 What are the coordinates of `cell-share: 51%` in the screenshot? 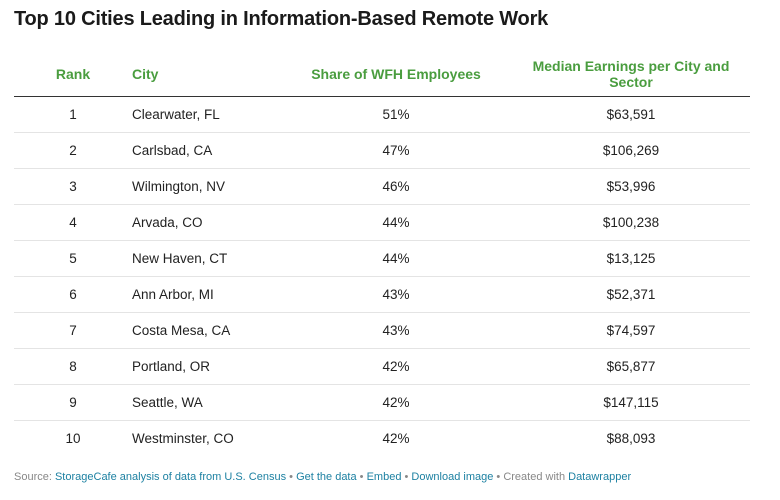 It's located at (396, 114).